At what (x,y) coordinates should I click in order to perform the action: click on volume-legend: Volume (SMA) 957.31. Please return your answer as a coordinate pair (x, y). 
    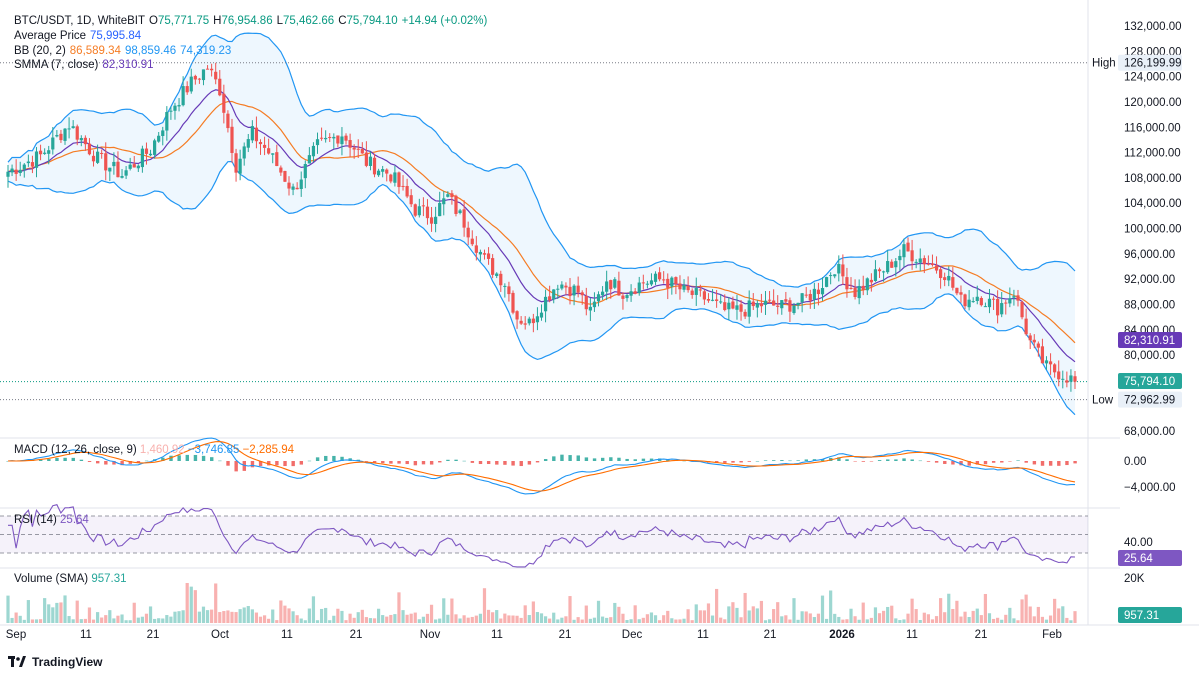
    Looking at the image, I should click on (70, 579).